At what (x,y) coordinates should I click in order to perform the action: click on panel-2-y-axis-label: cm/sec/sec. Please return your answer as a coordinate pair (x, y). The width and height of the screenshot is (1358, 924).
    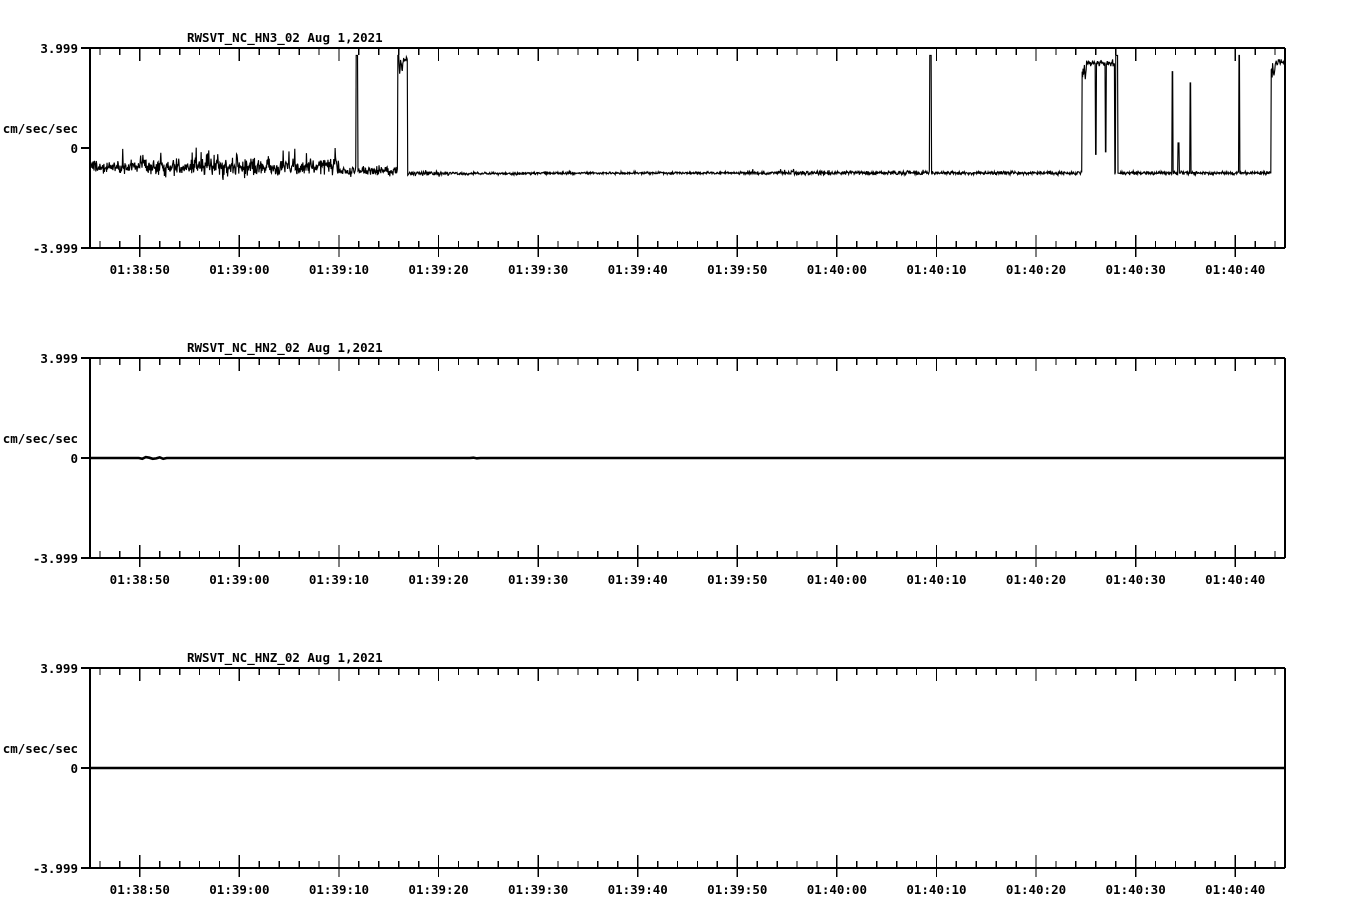
    Looking at the image, I should click on (40, 438).